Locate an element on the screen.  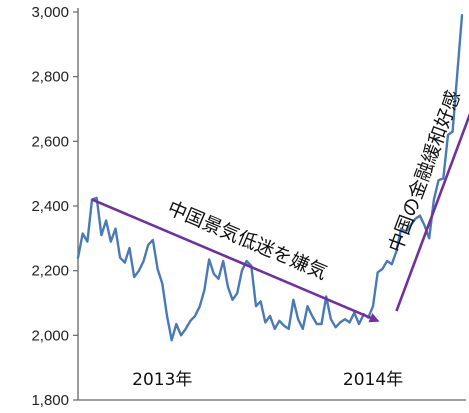
y-tick-label: 2,400 is located at coordinates (50, 206).